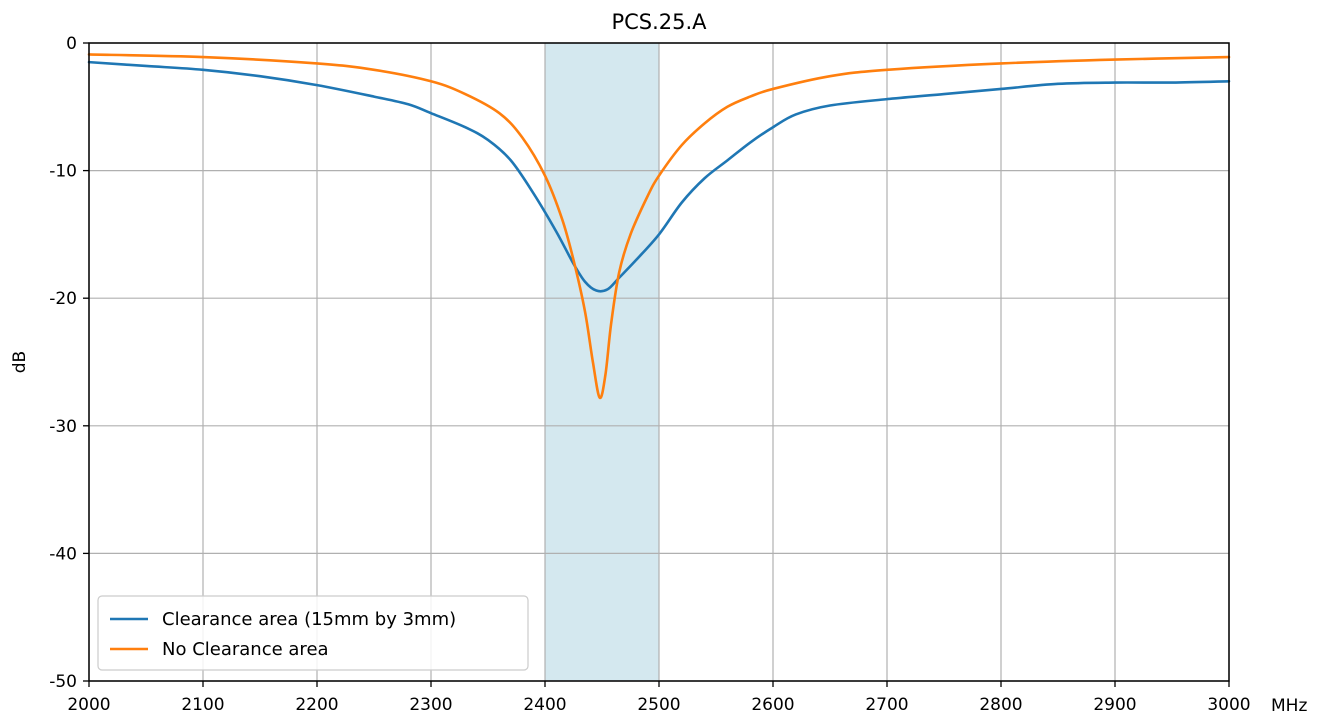 The height and width of the screenshot is (720, 1325). I want to click on highlight-band, so click(602, 362).